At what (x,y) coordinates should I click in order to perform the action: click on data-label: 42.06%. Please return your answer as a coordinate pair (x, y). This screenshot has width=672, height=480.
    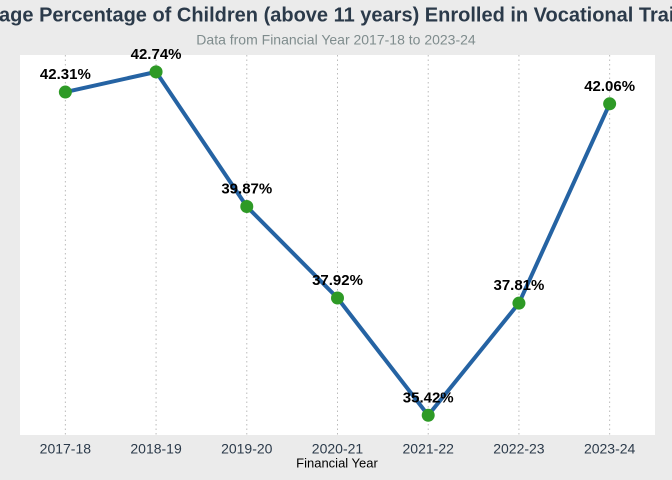
    Looking at the image, I should click on (609, 86).